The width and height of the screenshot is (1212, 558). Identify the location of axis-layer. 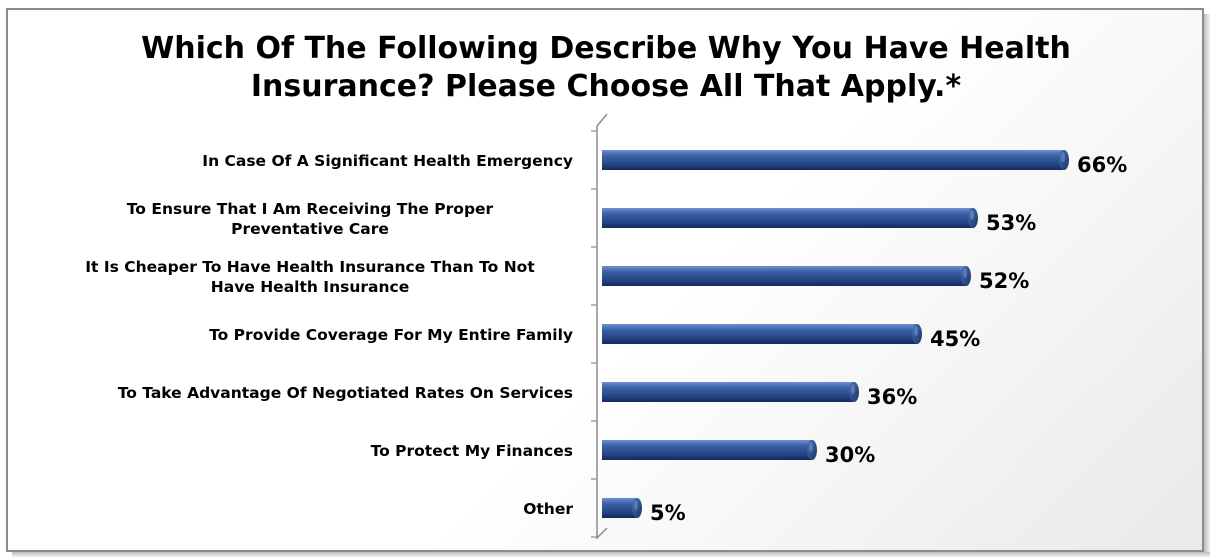
(599, 326).